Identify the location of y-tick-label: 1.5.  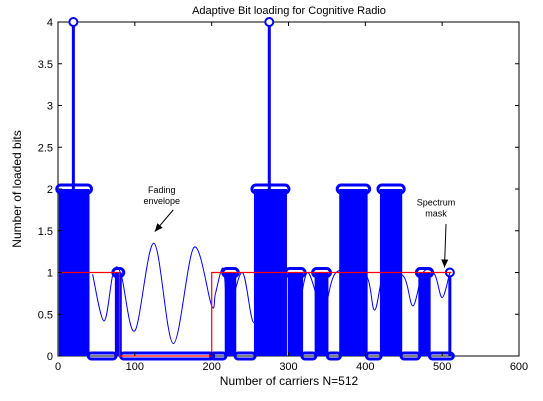
(45, 232).